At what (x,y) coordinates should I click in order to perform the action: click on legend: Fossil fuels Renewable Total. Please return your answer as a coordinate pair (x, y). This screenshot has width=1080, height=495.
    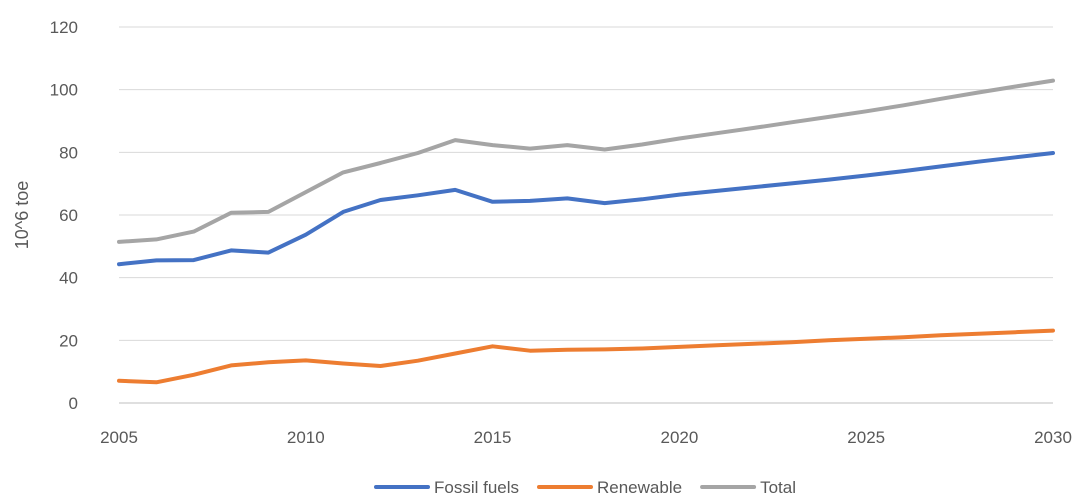
    Looking at the image, I should click on (585, 486).